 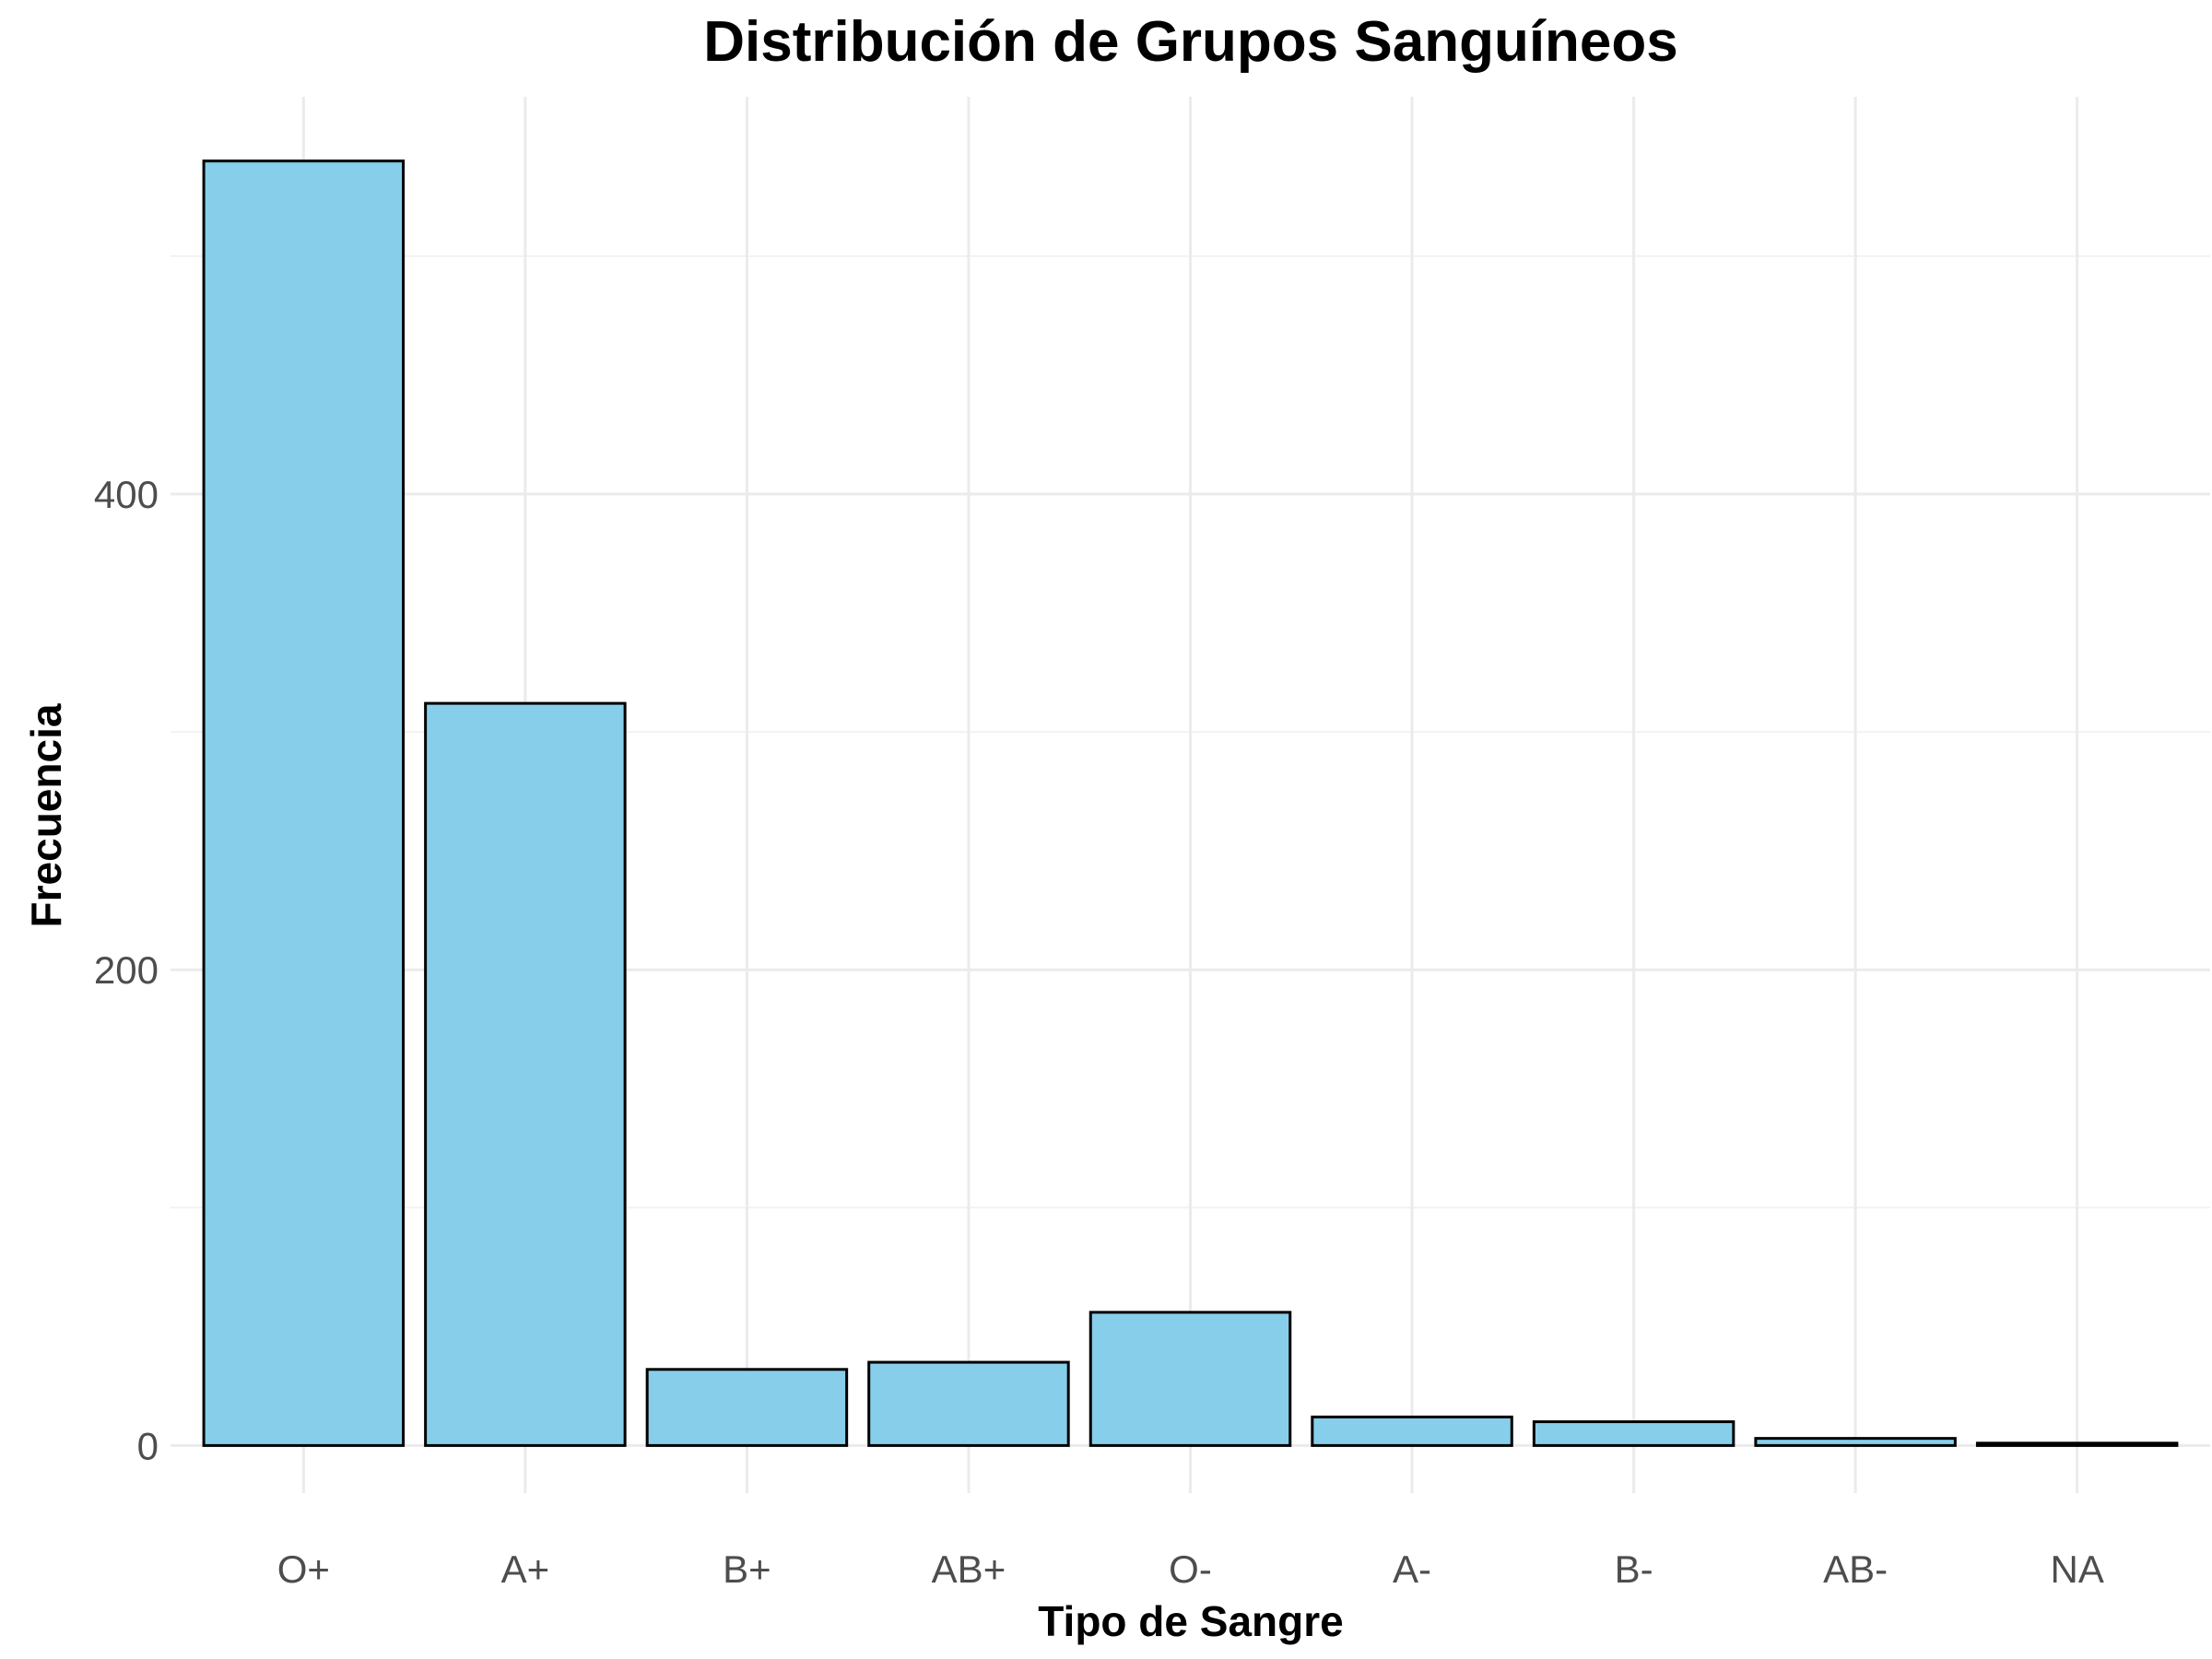 What do you see at coordinates (747, 1407) in the screenshot?
I see `bar-B+` at bounding box center [747, 1407].